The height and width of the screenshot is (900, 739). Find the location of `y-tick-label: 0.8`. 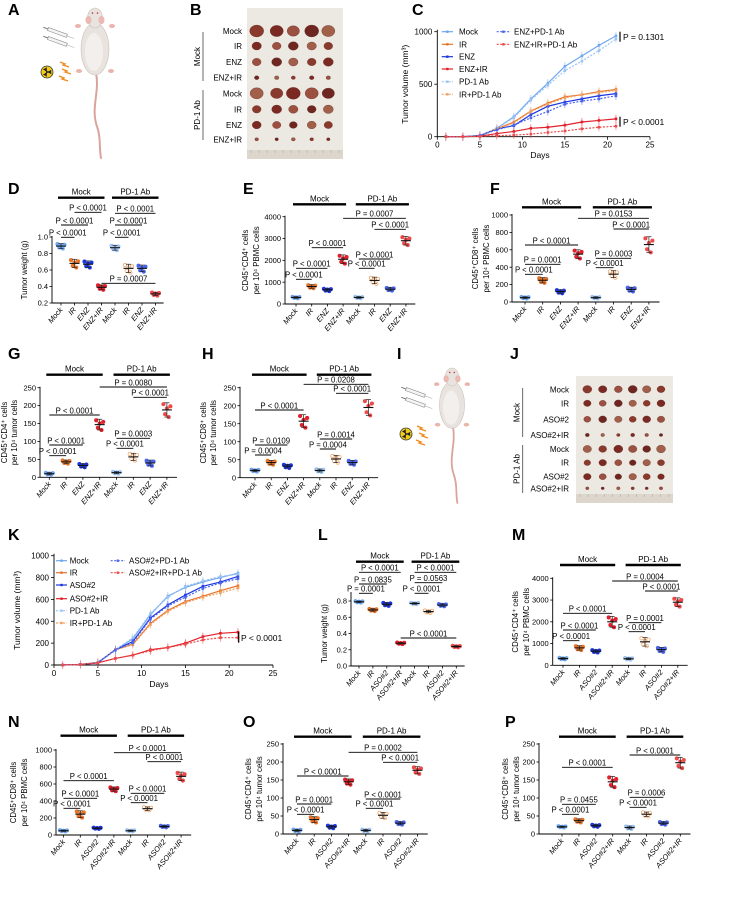

y-tick-label: 0.8 is located at coordinates (342, 601).